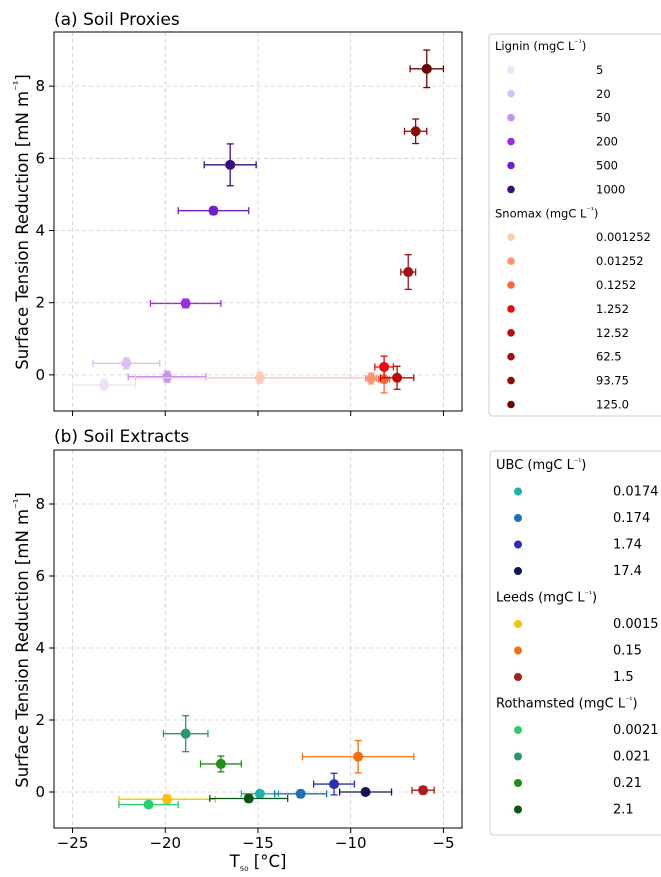 The width and height of the screenshot is (661, 877). Describe the element at coordinates (566, 189) in the screenshot. I see `legend-item: 1000` at that location.